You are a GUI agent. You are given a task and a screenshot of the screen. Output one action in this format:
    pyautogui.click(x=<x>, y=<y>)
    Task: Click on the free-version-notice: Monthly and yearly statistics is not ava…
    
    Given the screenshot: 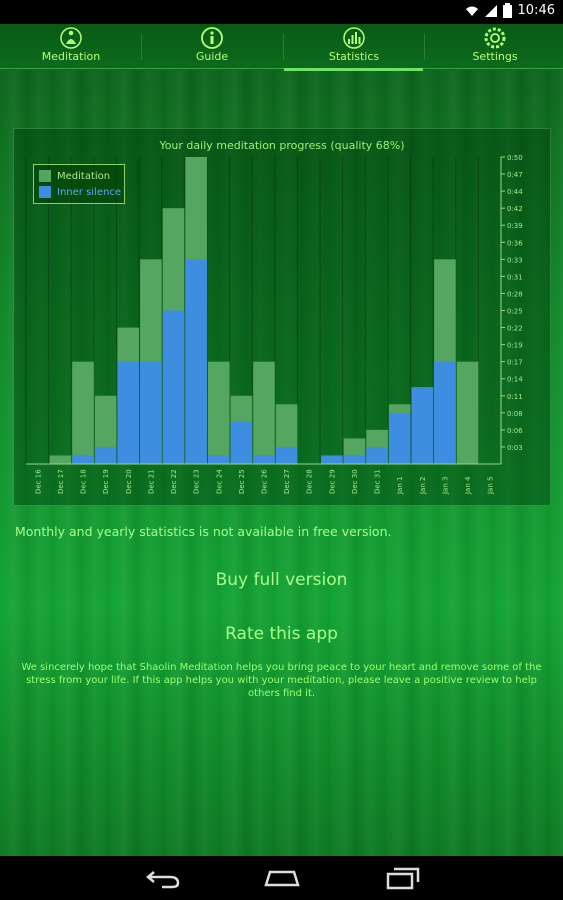 What is the action you would take?
    pyautogui.click(x=203, y=531)
    